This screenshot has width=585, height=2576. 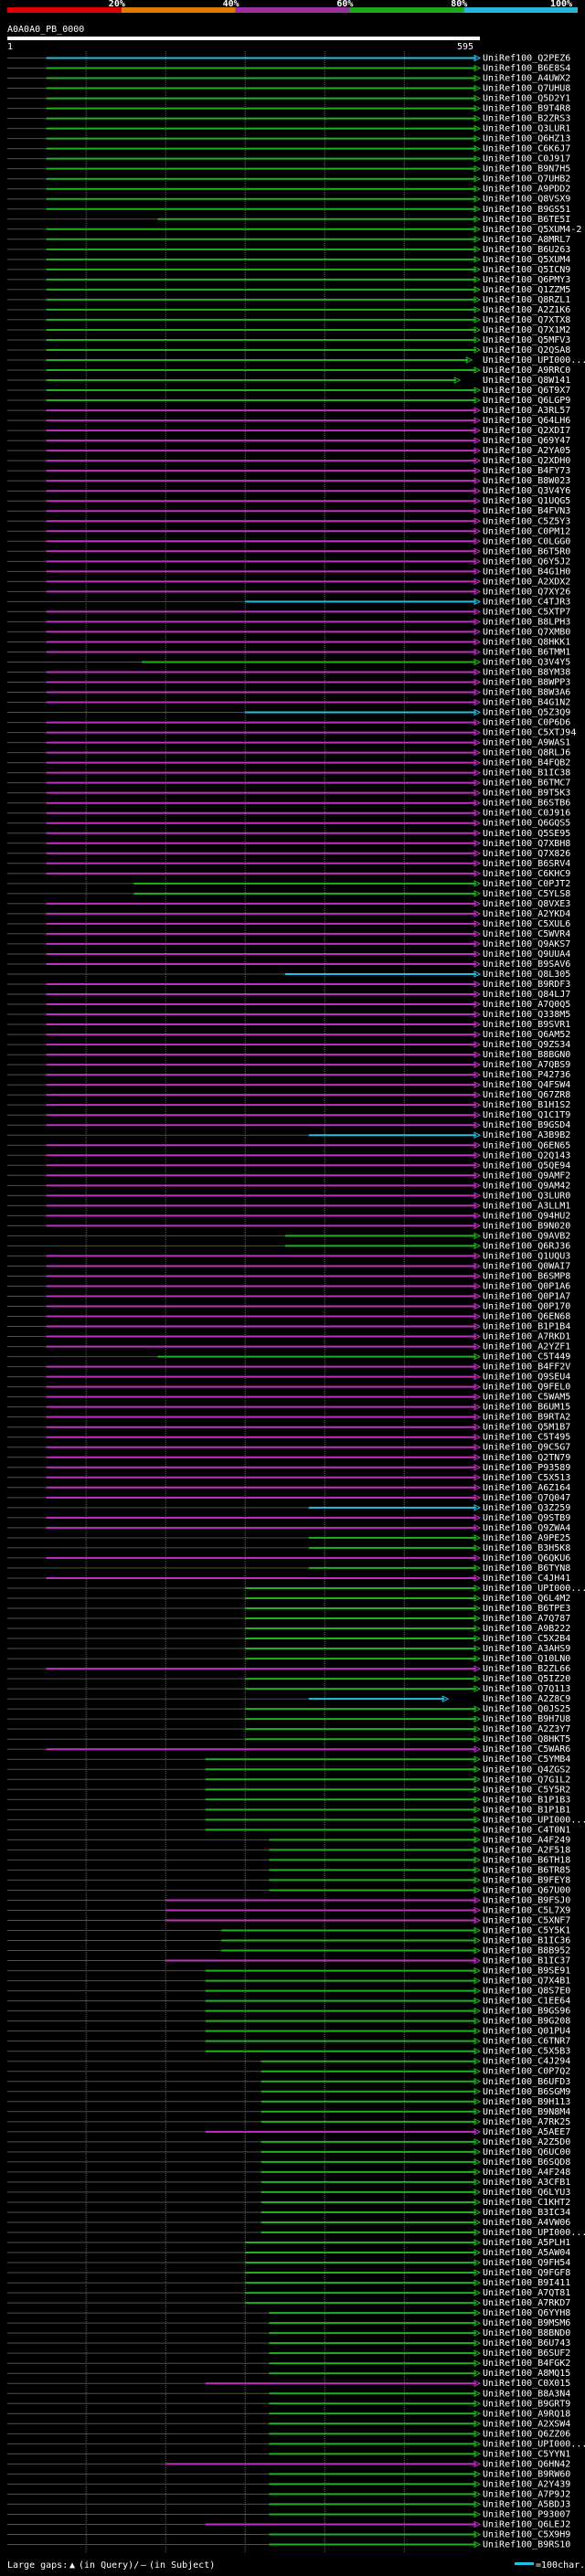 What do you see at coordinates (527, 1105) in the screenshot?
I see `hit-subject-label: UniRef100_B1H1S2` at bounding box center [527, 1105].